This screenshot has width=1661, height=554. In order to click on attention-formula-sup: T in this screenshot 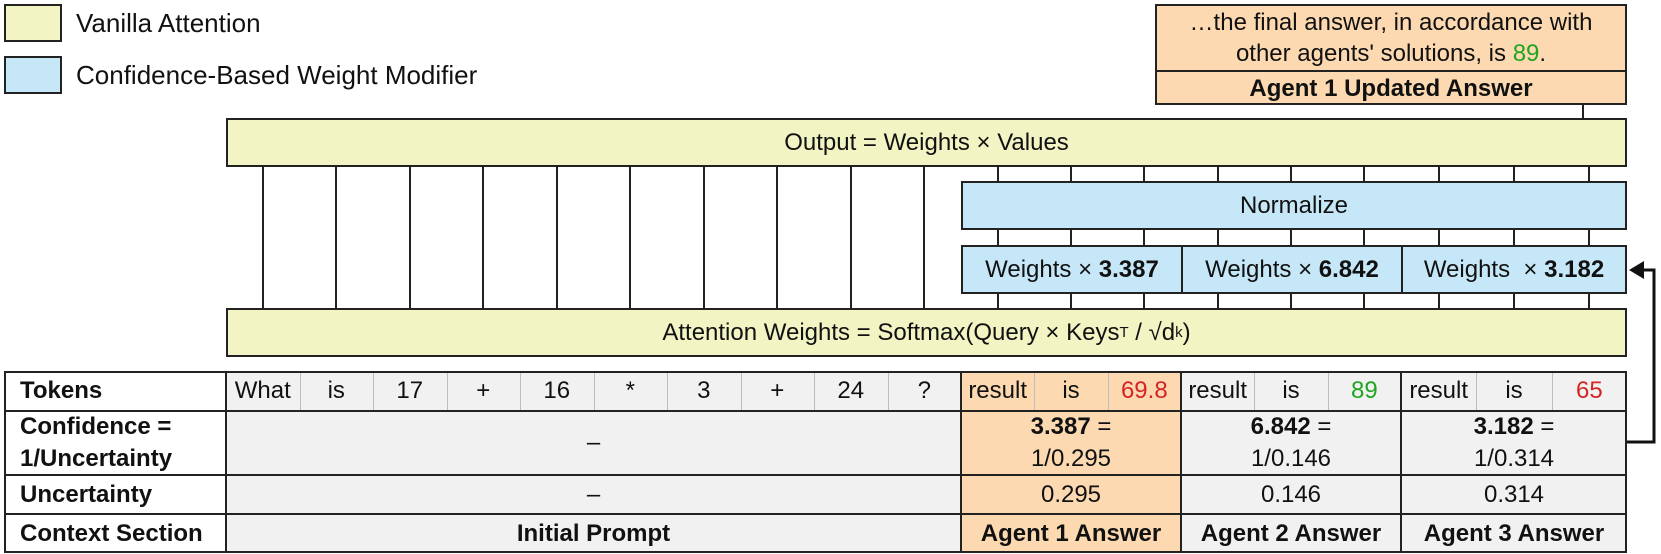, I will do `click(1124, 332)`.